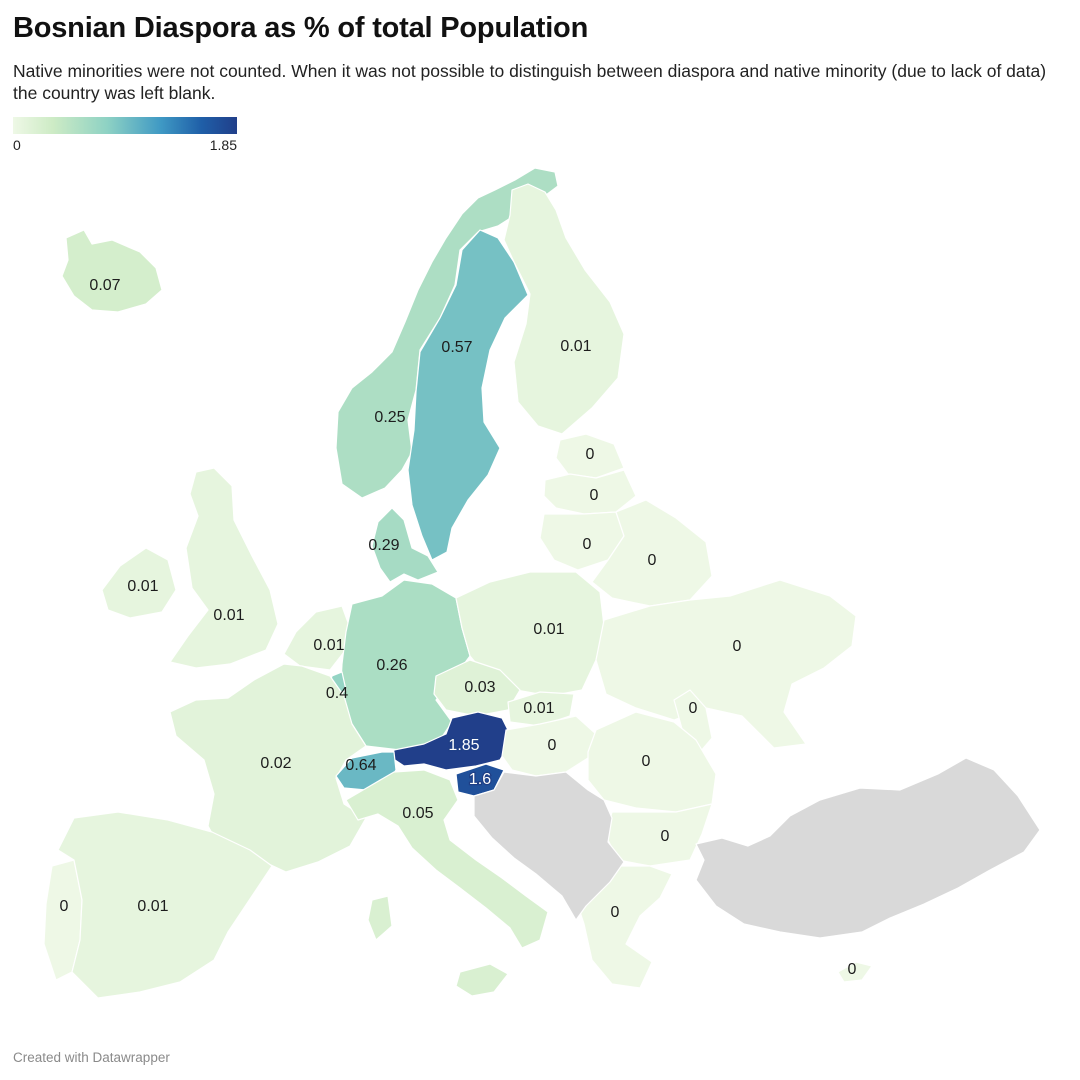 This screenshot has height=1080, width=1080. Describe the element at coordinates (125, 135) in the screenshot. I see `color-legend: 0 1.85` at that location.